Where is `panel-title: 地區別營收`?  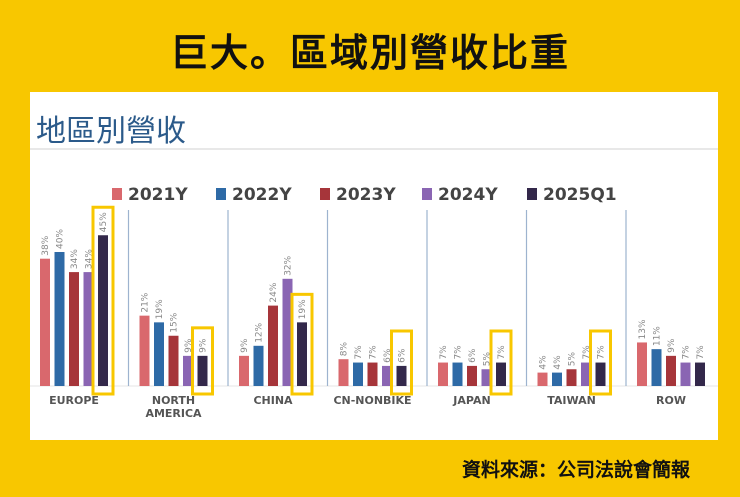
panel-title: 地區別營收 is located at coordinates (111, 131).